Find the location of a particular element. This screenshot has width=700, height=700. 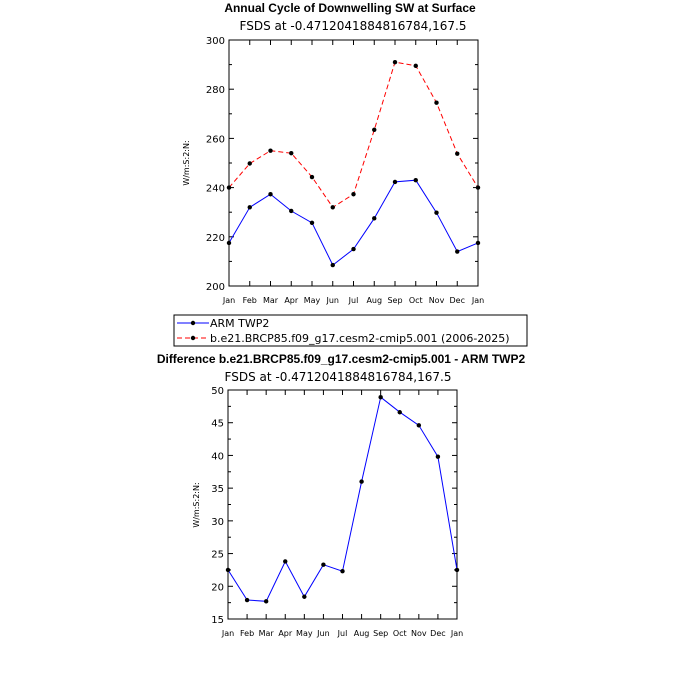

legend-label-arm-twp2: ARM TWP2 is located at coordinates (239, 323).